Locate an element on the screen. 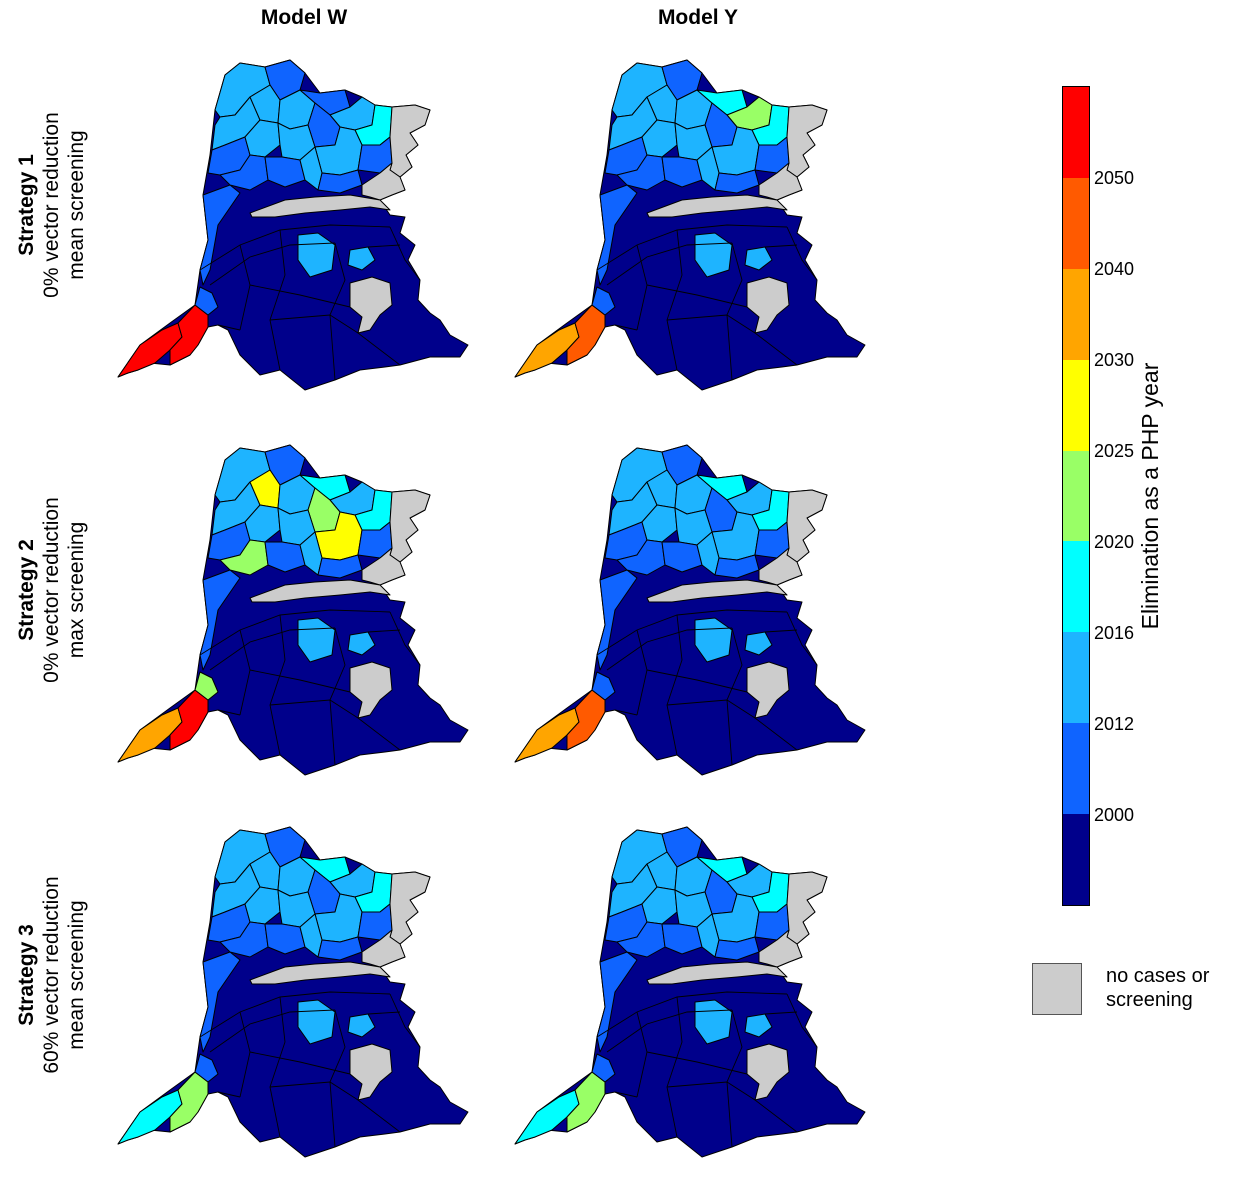 Image resolution: width=1236 pixels, height=1187 pixels. no-cases-label-line-1: no cases or is located at coordinates (1158, 976).